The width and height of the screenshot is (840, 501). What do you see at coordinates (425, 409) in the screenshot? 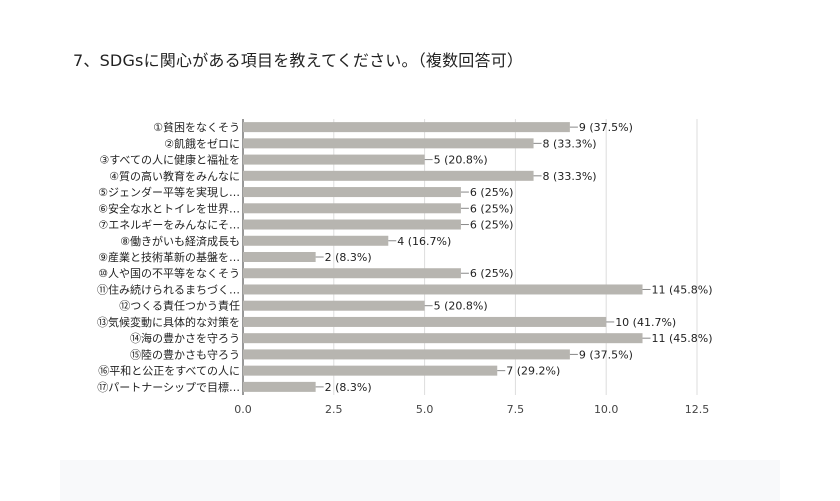
I see `x-tick-label: 5.0` at bounding box center [425, 409].